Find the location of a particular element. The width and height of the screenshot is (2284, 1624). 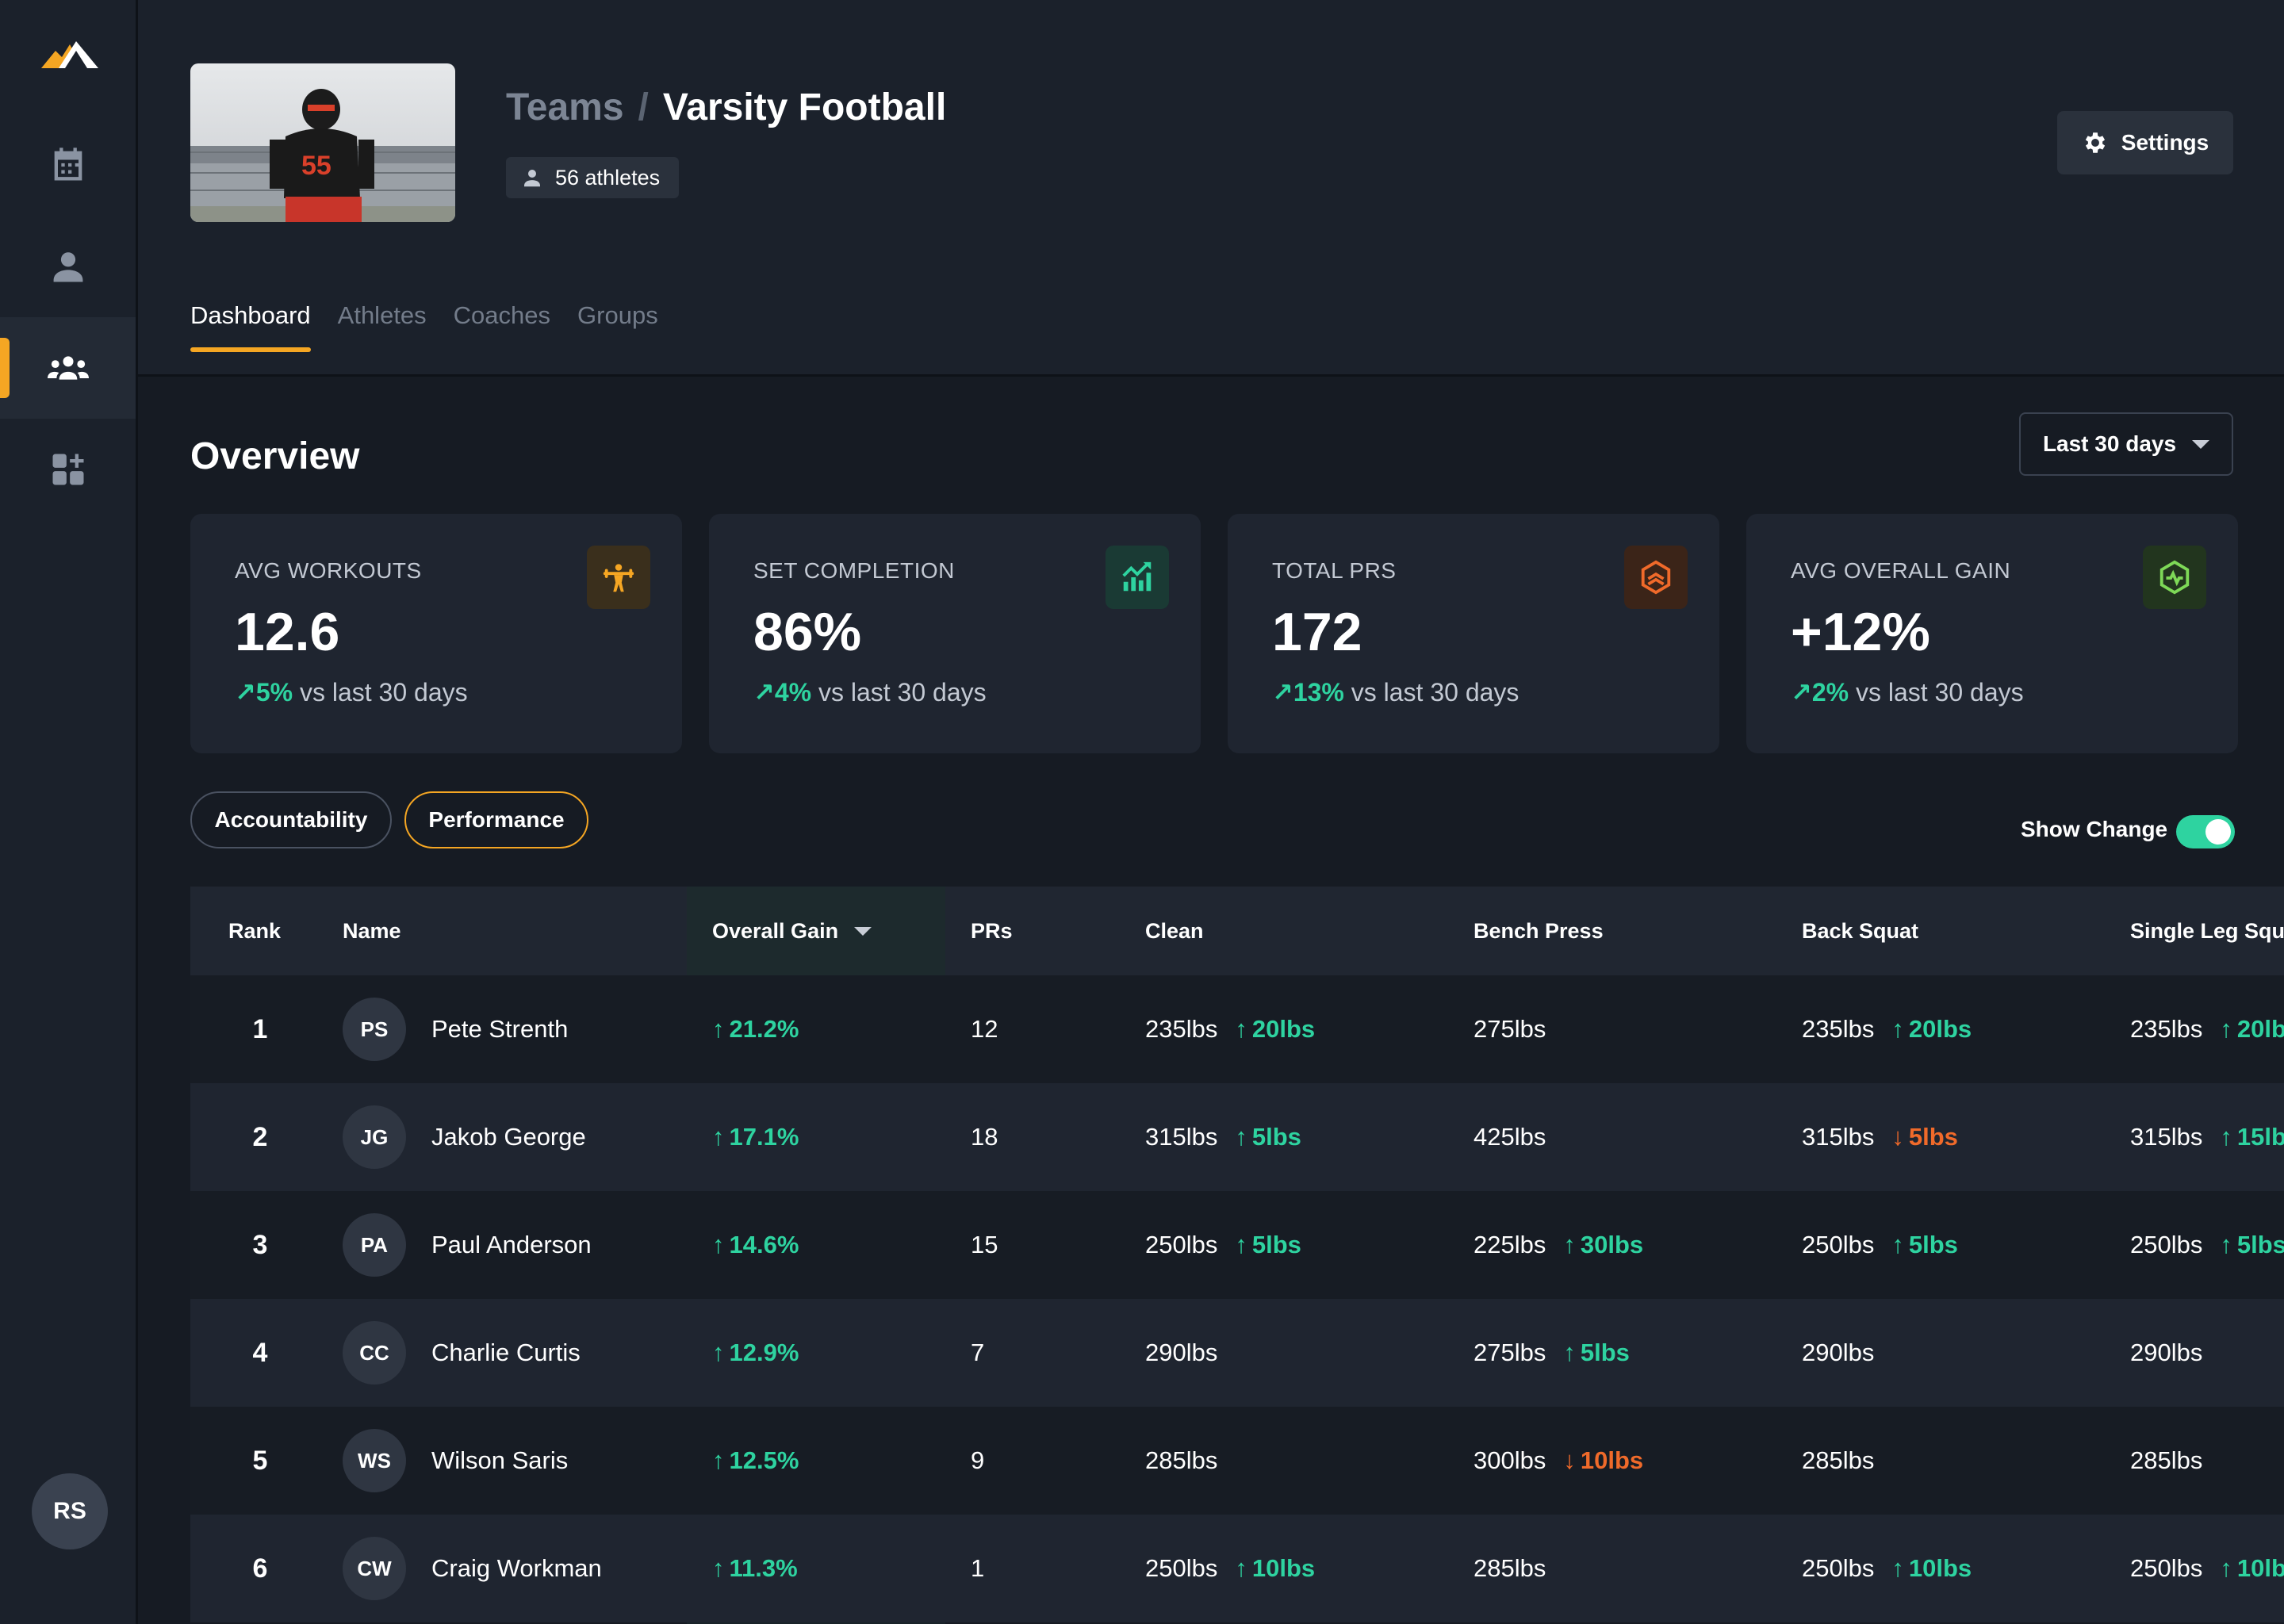

overall-gain-value: 11.3% is located at coordinates (763, 1568).